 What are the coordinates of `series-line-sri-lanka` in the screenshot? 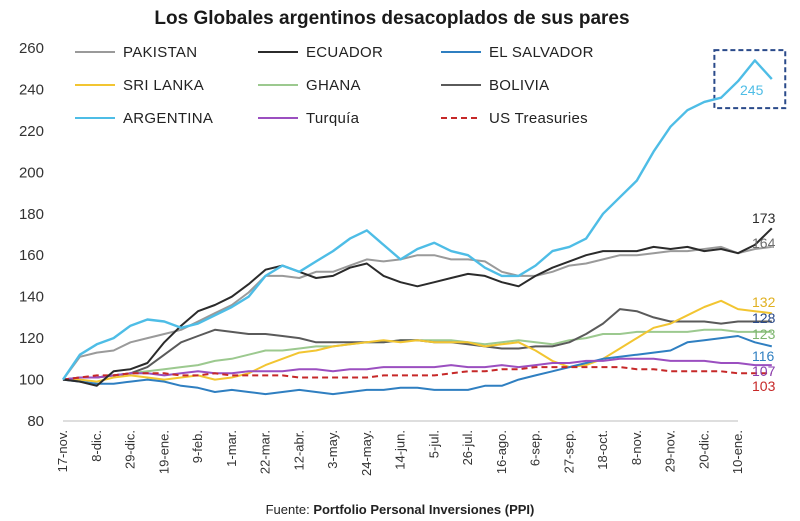 It's located at (417, 341).